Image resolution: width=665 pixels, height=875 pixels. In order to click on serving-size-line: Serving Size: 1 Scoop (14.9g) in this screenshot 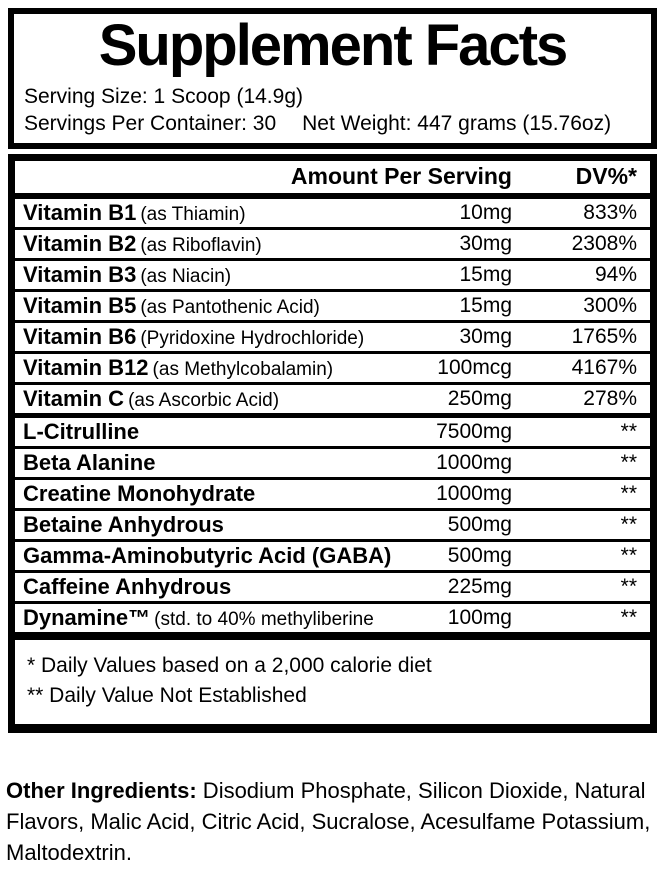, I will do `click(163, 96)`.